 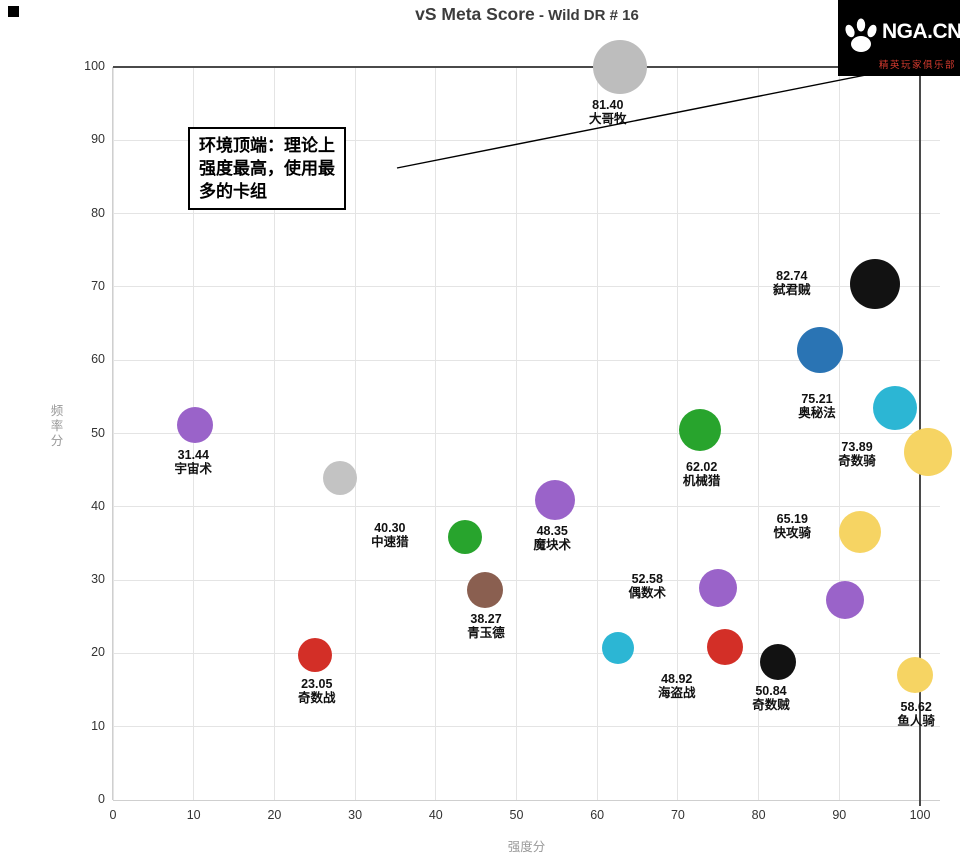 What do you see at coordinates (792, 532) in the screenshot?
I see `bubble-name: 快攻骑` at bounding box center [792, 532].